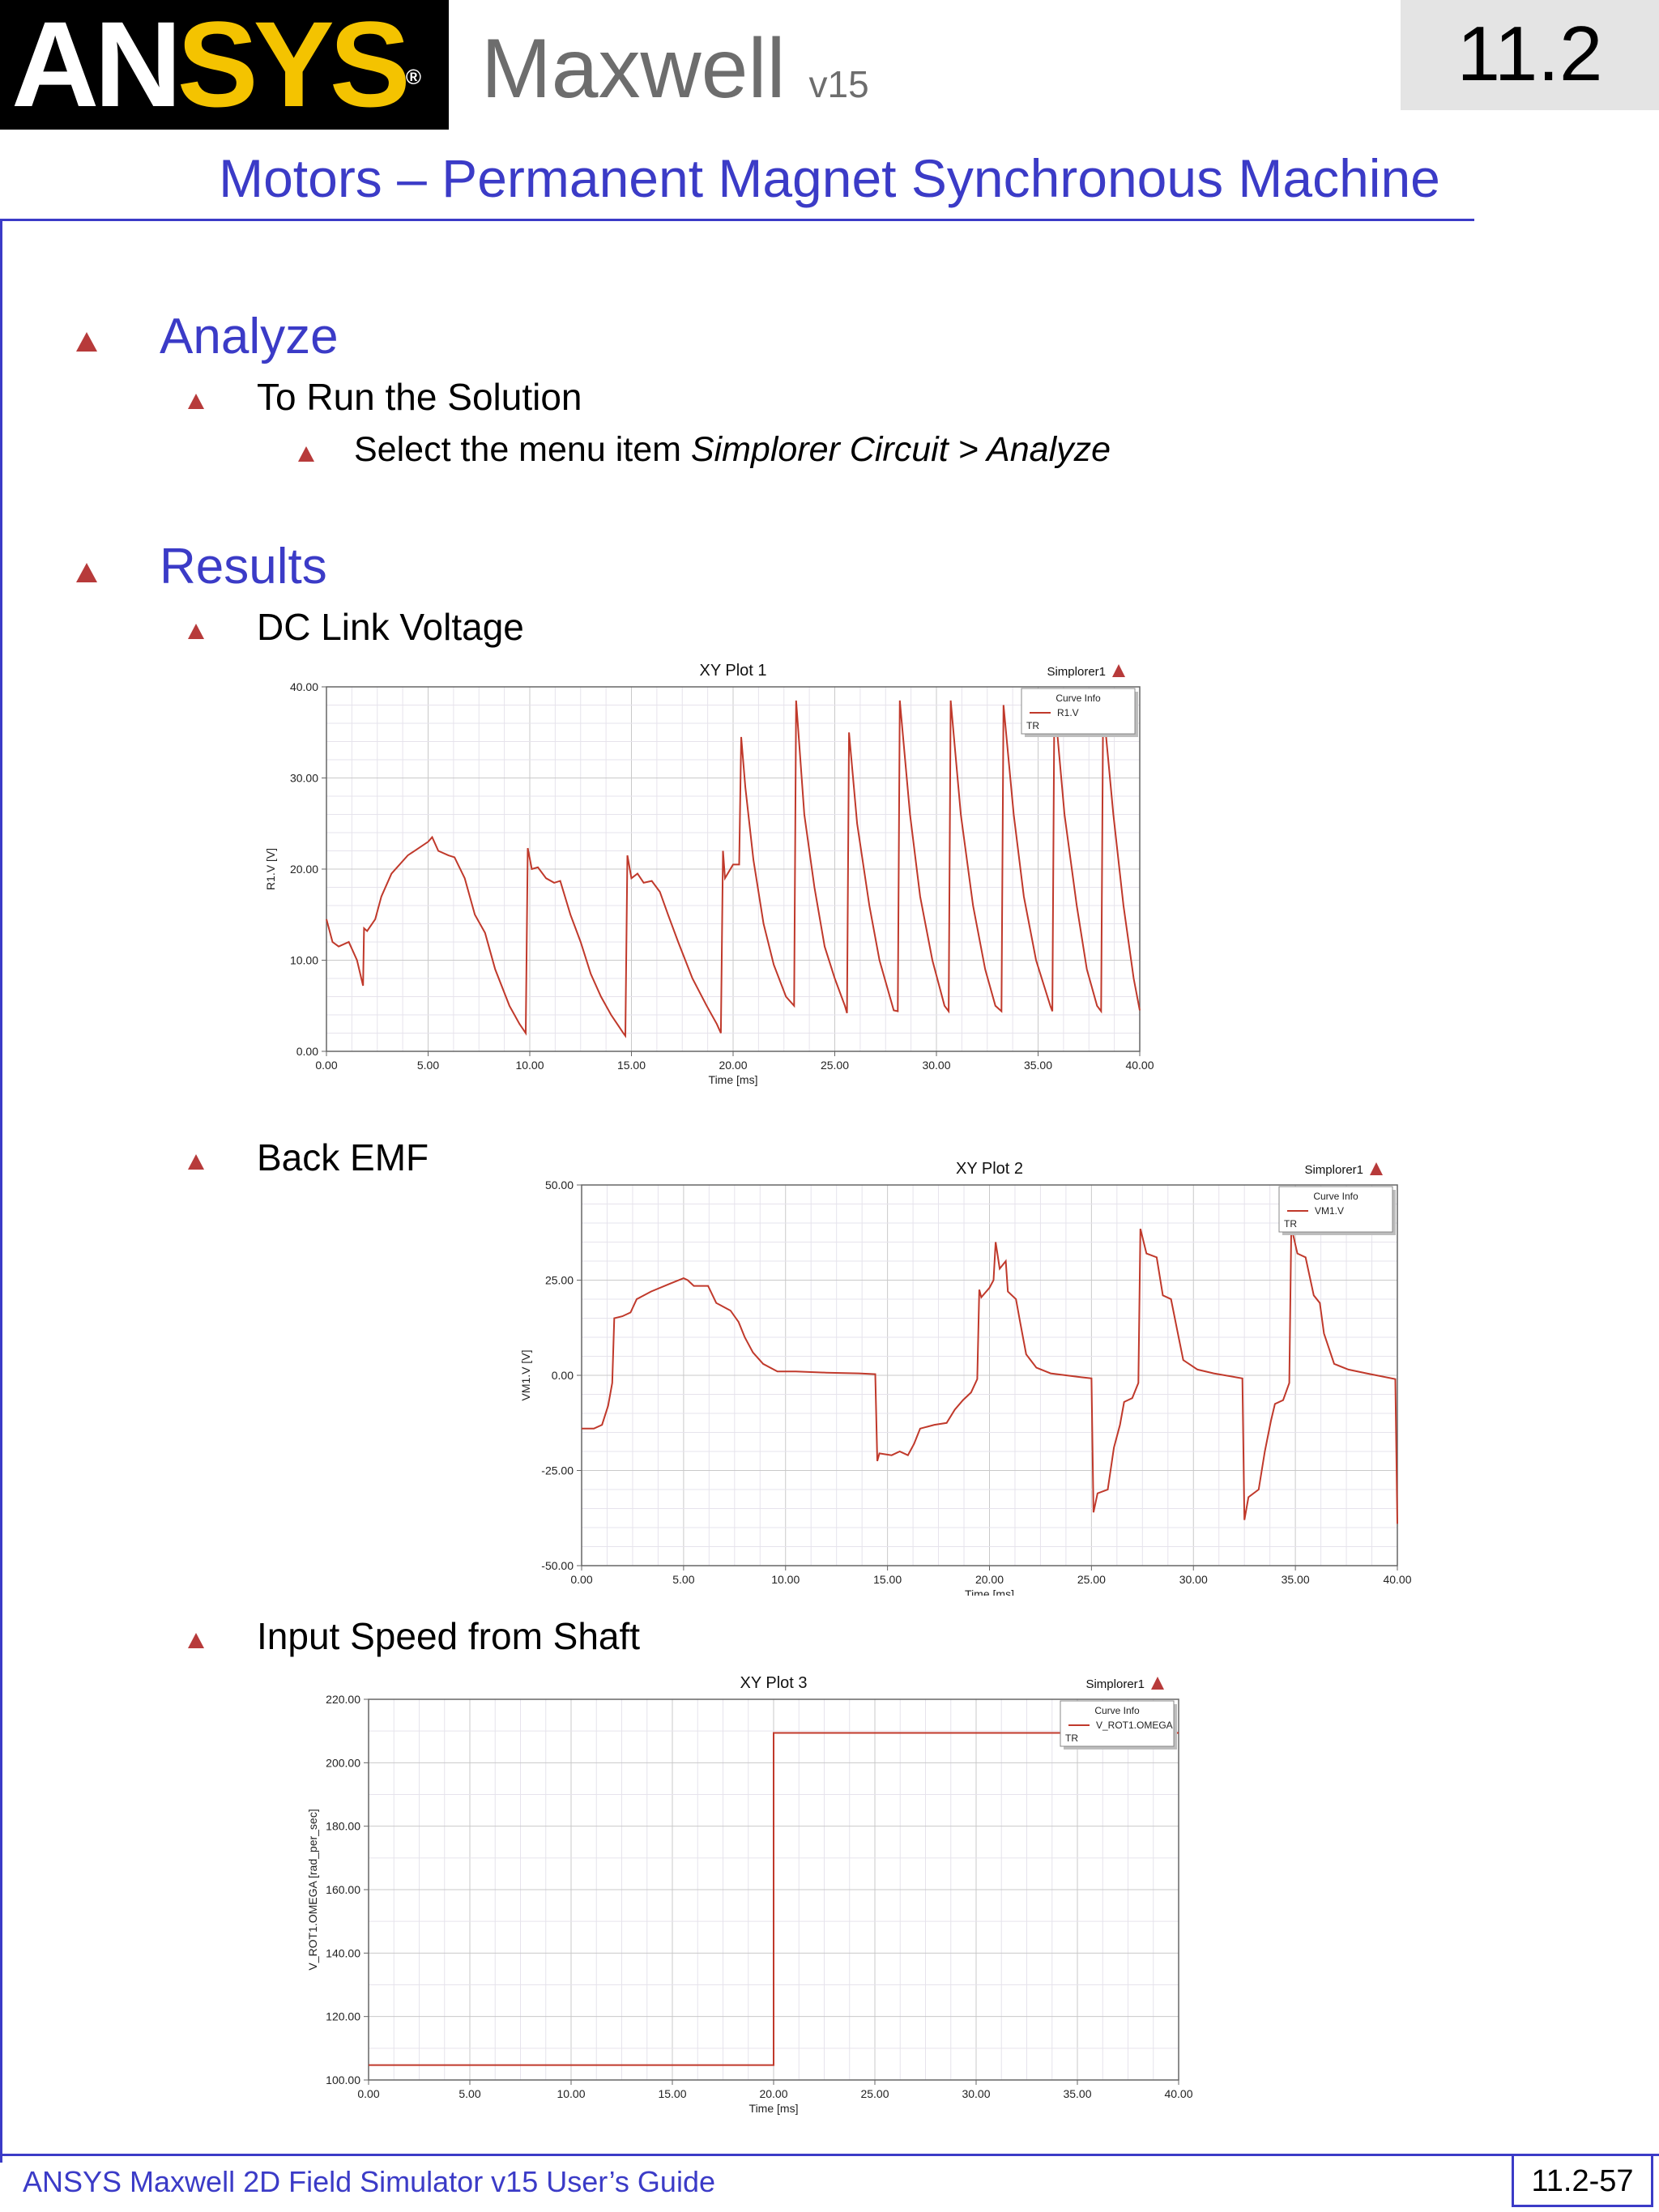 This screenshot has width=1659, height=2212. I want to click on y-tick-label: 180.00, so click(343, 1827).